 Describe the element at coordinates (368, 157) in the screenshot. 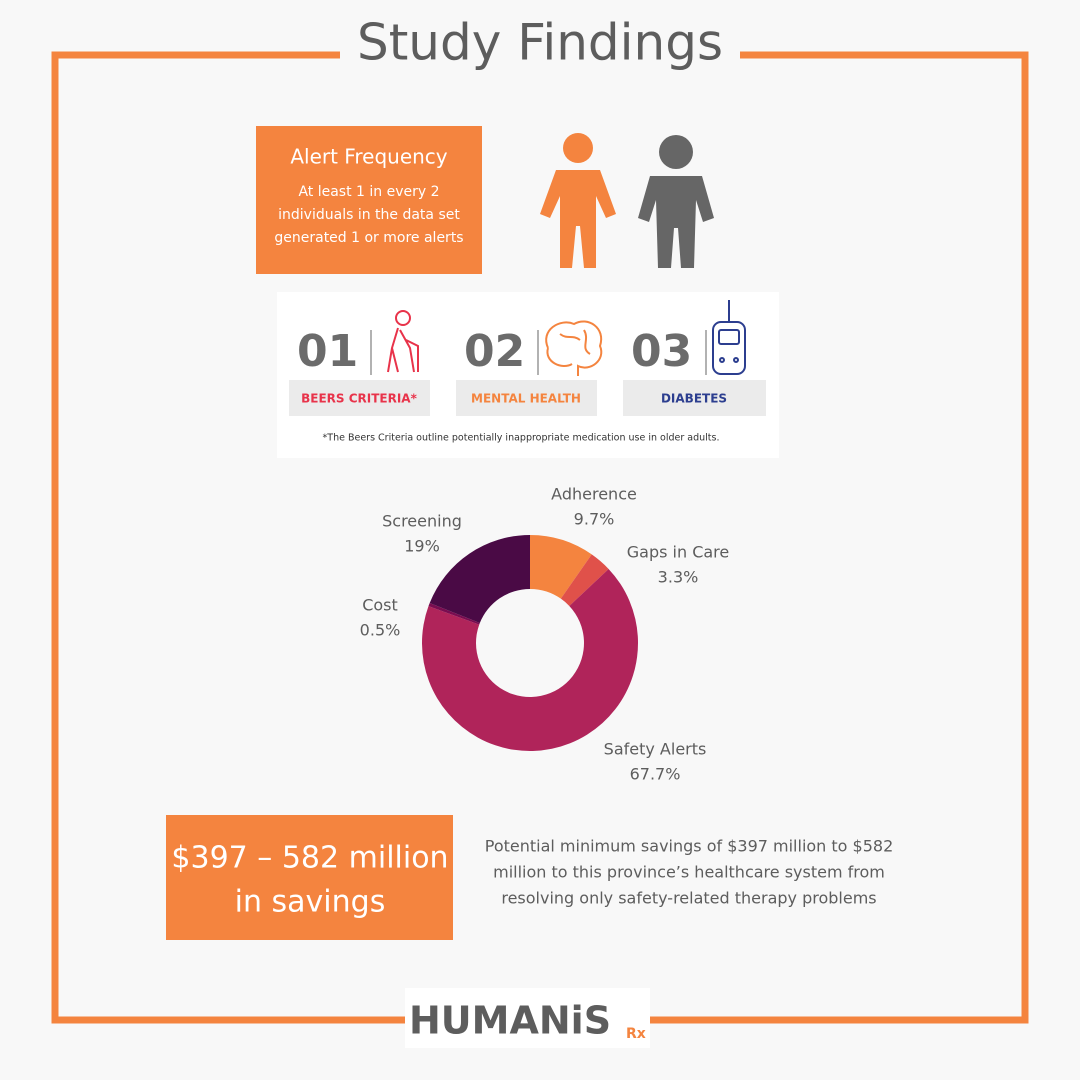

I see `alert-title: Alert Frequency` at that location.